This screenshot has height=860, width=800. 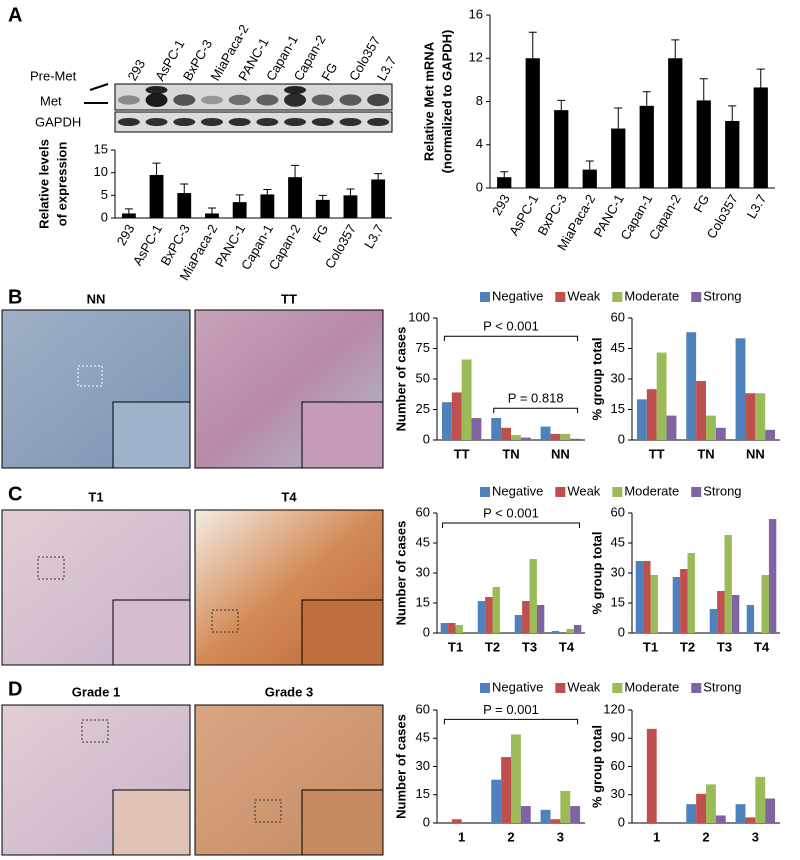 What do you see at coordinates (650, 646) in the screenshot?
I see `x-tick-label: T1` at bounding box center [650, 646].